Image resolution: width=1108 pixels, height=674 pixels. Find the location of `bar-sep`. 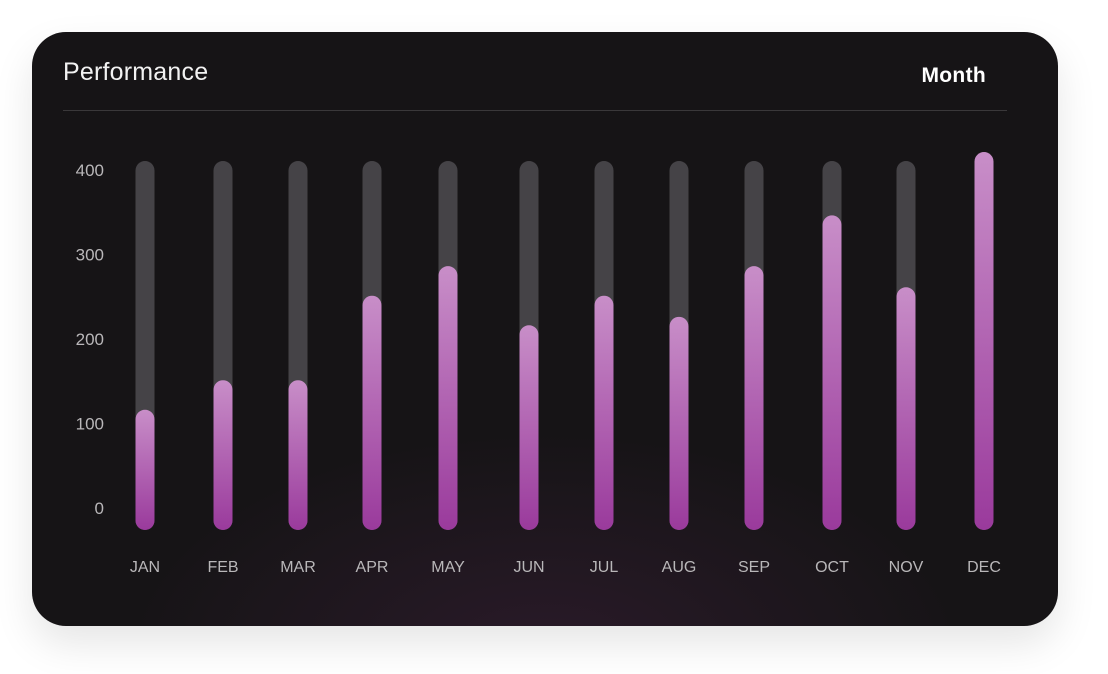

bar-sep is located at coordinates (754, 398).